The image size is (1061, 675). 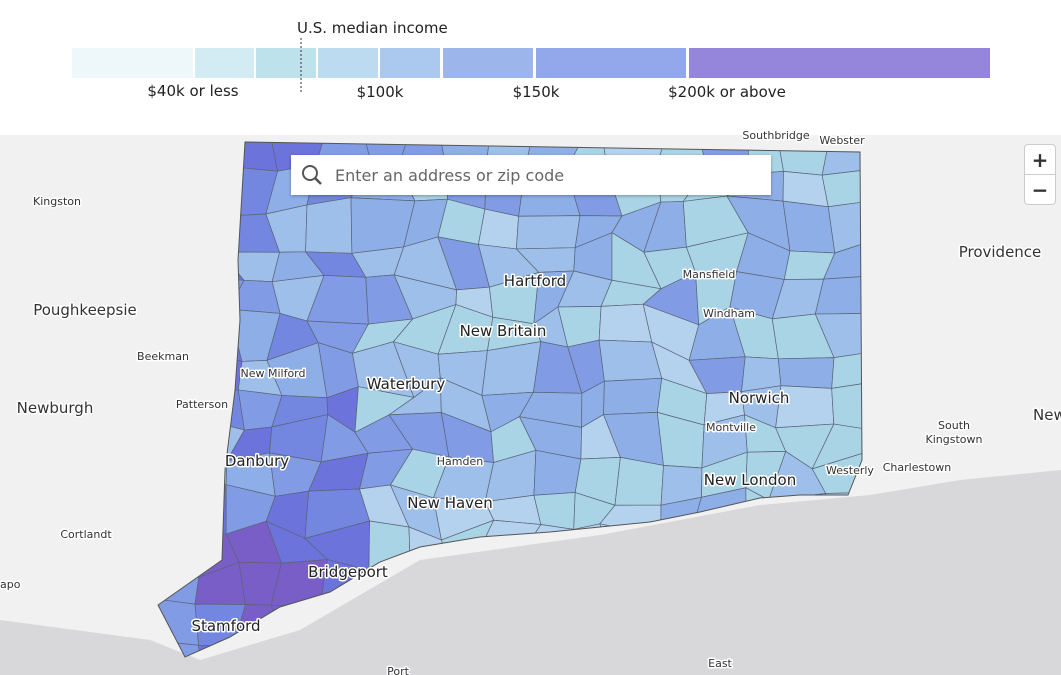 I want to click on place-label: Newburgh, so click(x=55, y=408).